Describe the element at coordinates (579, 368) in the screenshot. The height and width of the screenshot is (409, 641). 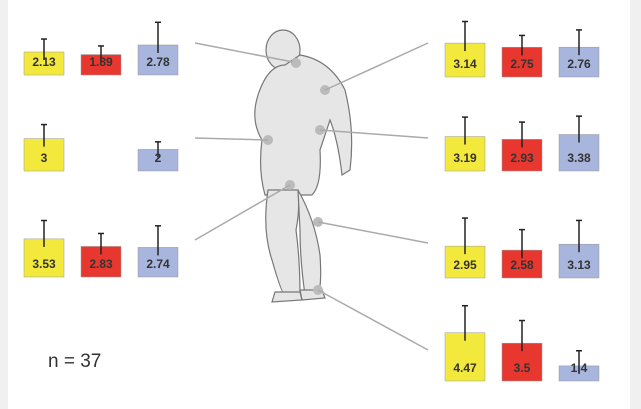
I see `value-label: 1.4` at that location.